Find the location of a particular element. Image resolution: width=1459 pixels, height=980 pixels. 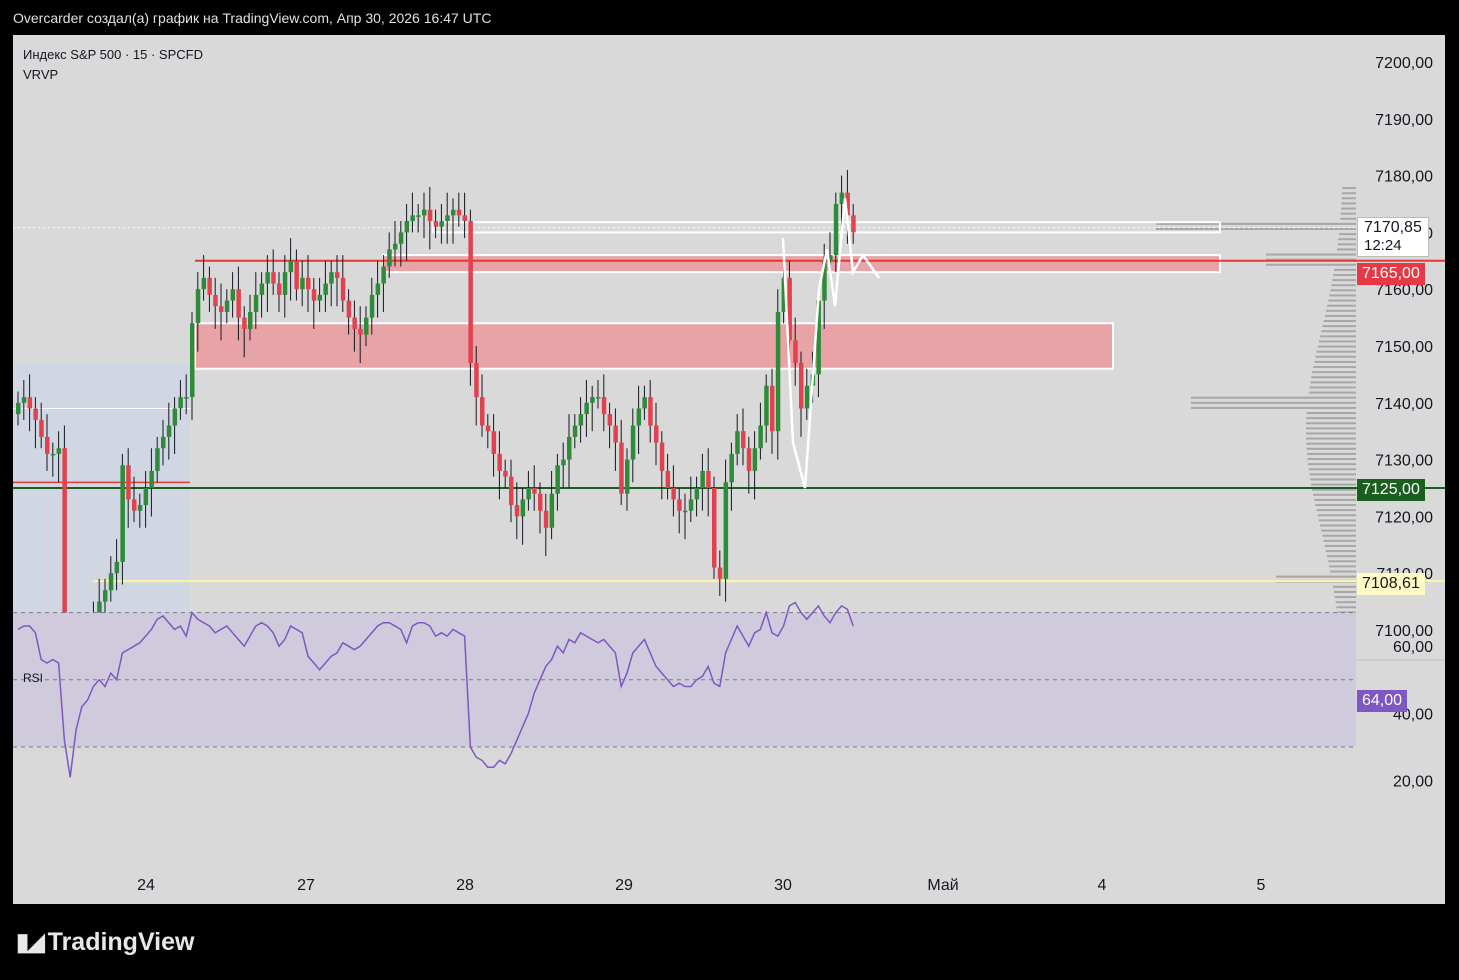

symbol-label: Индекс S&P 500 · 15 · SPCFD is located at coordinates (113, 54).